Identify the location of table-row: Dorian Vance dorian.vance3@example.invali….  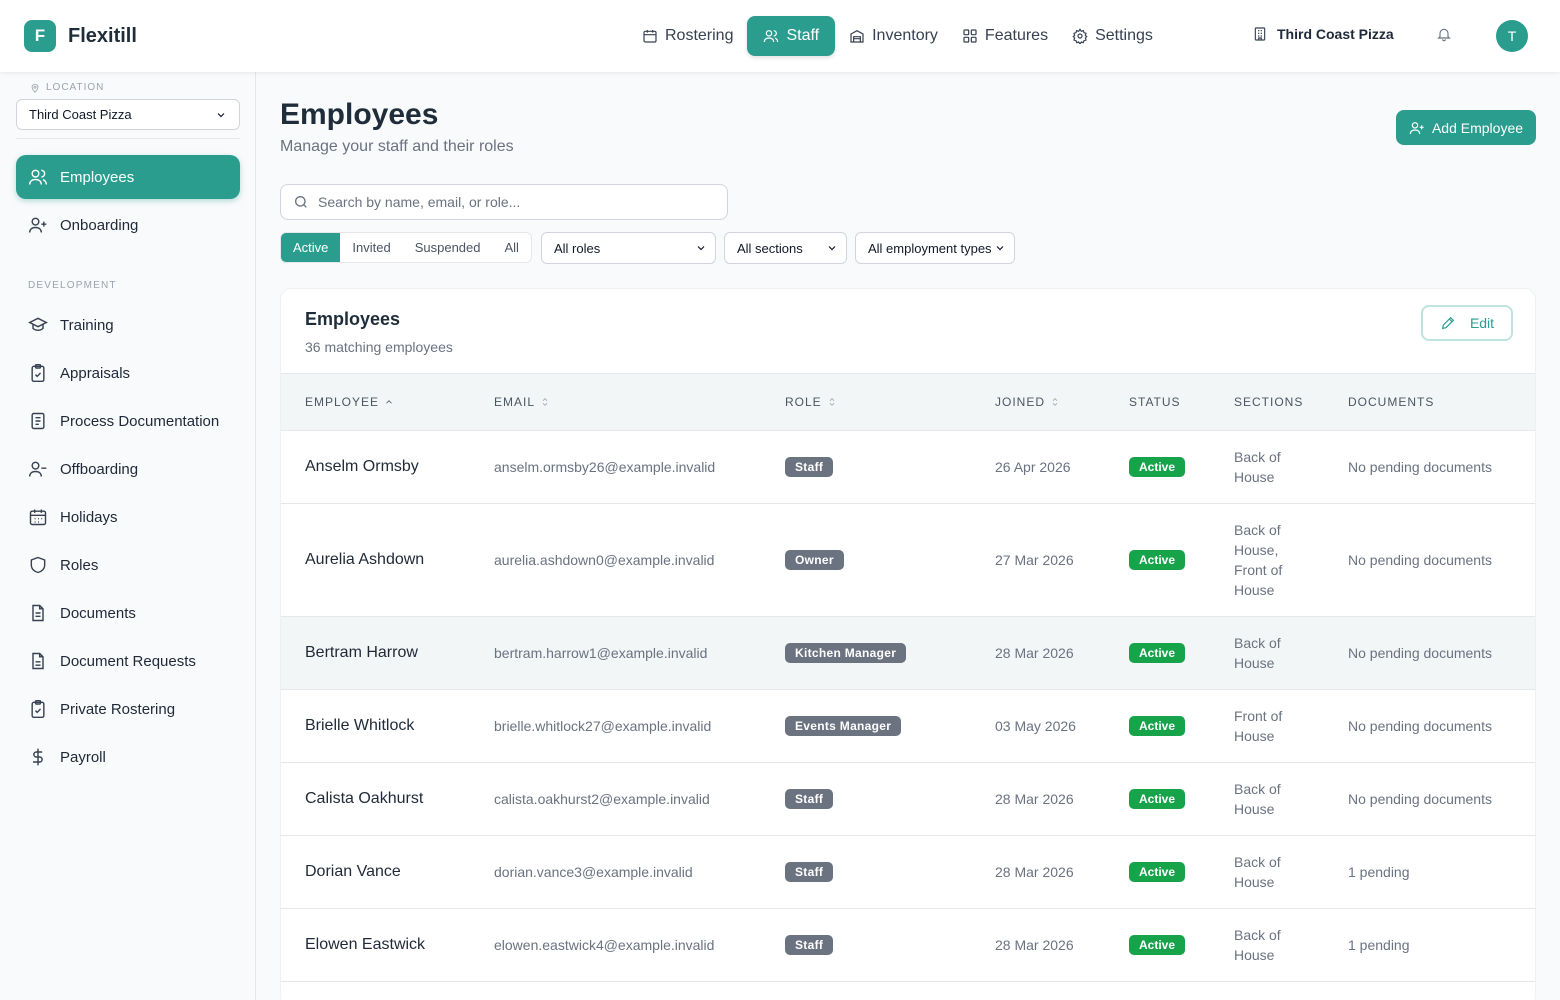
(908, 872).